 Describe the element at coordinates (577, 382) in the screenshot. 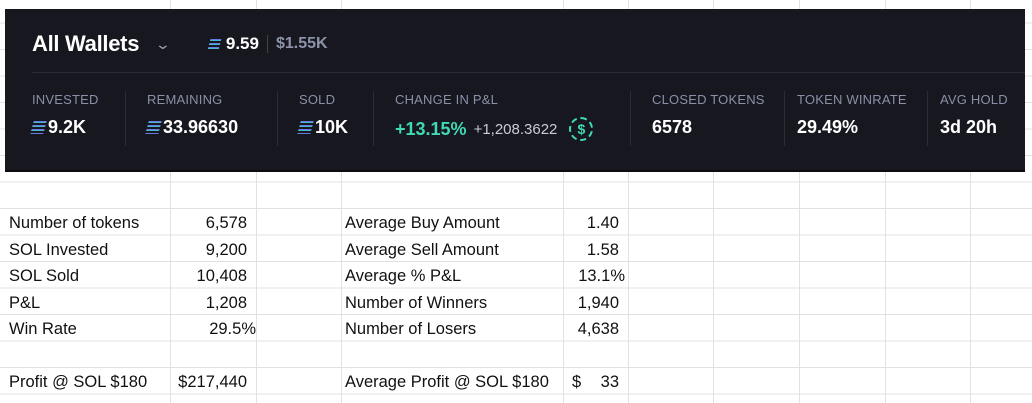

I see `avg-profit-currency: $` at that location.